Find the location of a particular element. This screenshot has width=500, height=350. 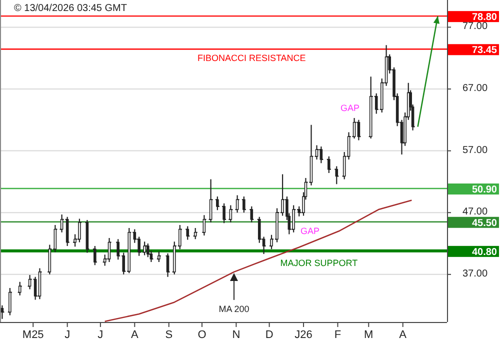

x-tick-label: F is located at coordinates (338, 335).